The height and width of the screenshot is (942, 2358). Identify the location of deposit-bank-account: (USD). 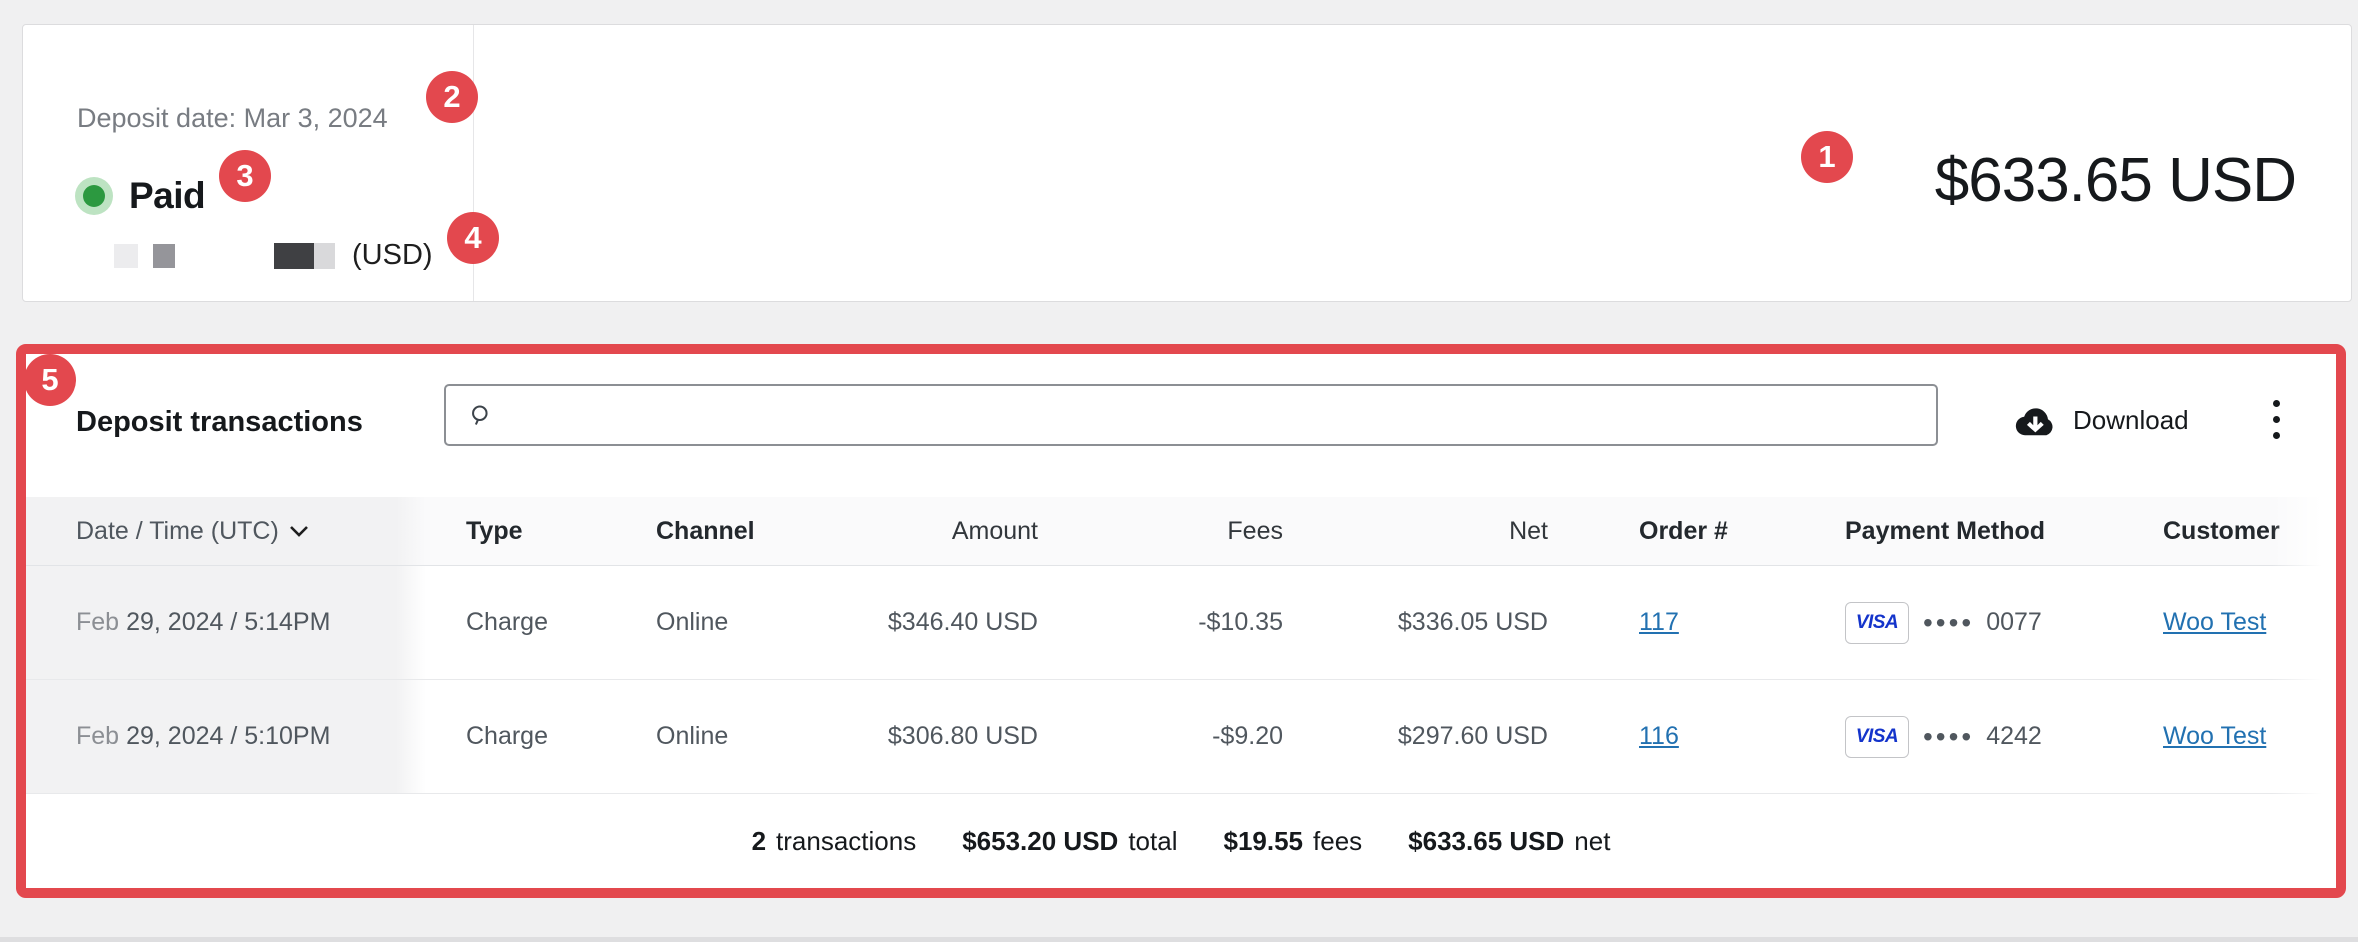
(273, 255).